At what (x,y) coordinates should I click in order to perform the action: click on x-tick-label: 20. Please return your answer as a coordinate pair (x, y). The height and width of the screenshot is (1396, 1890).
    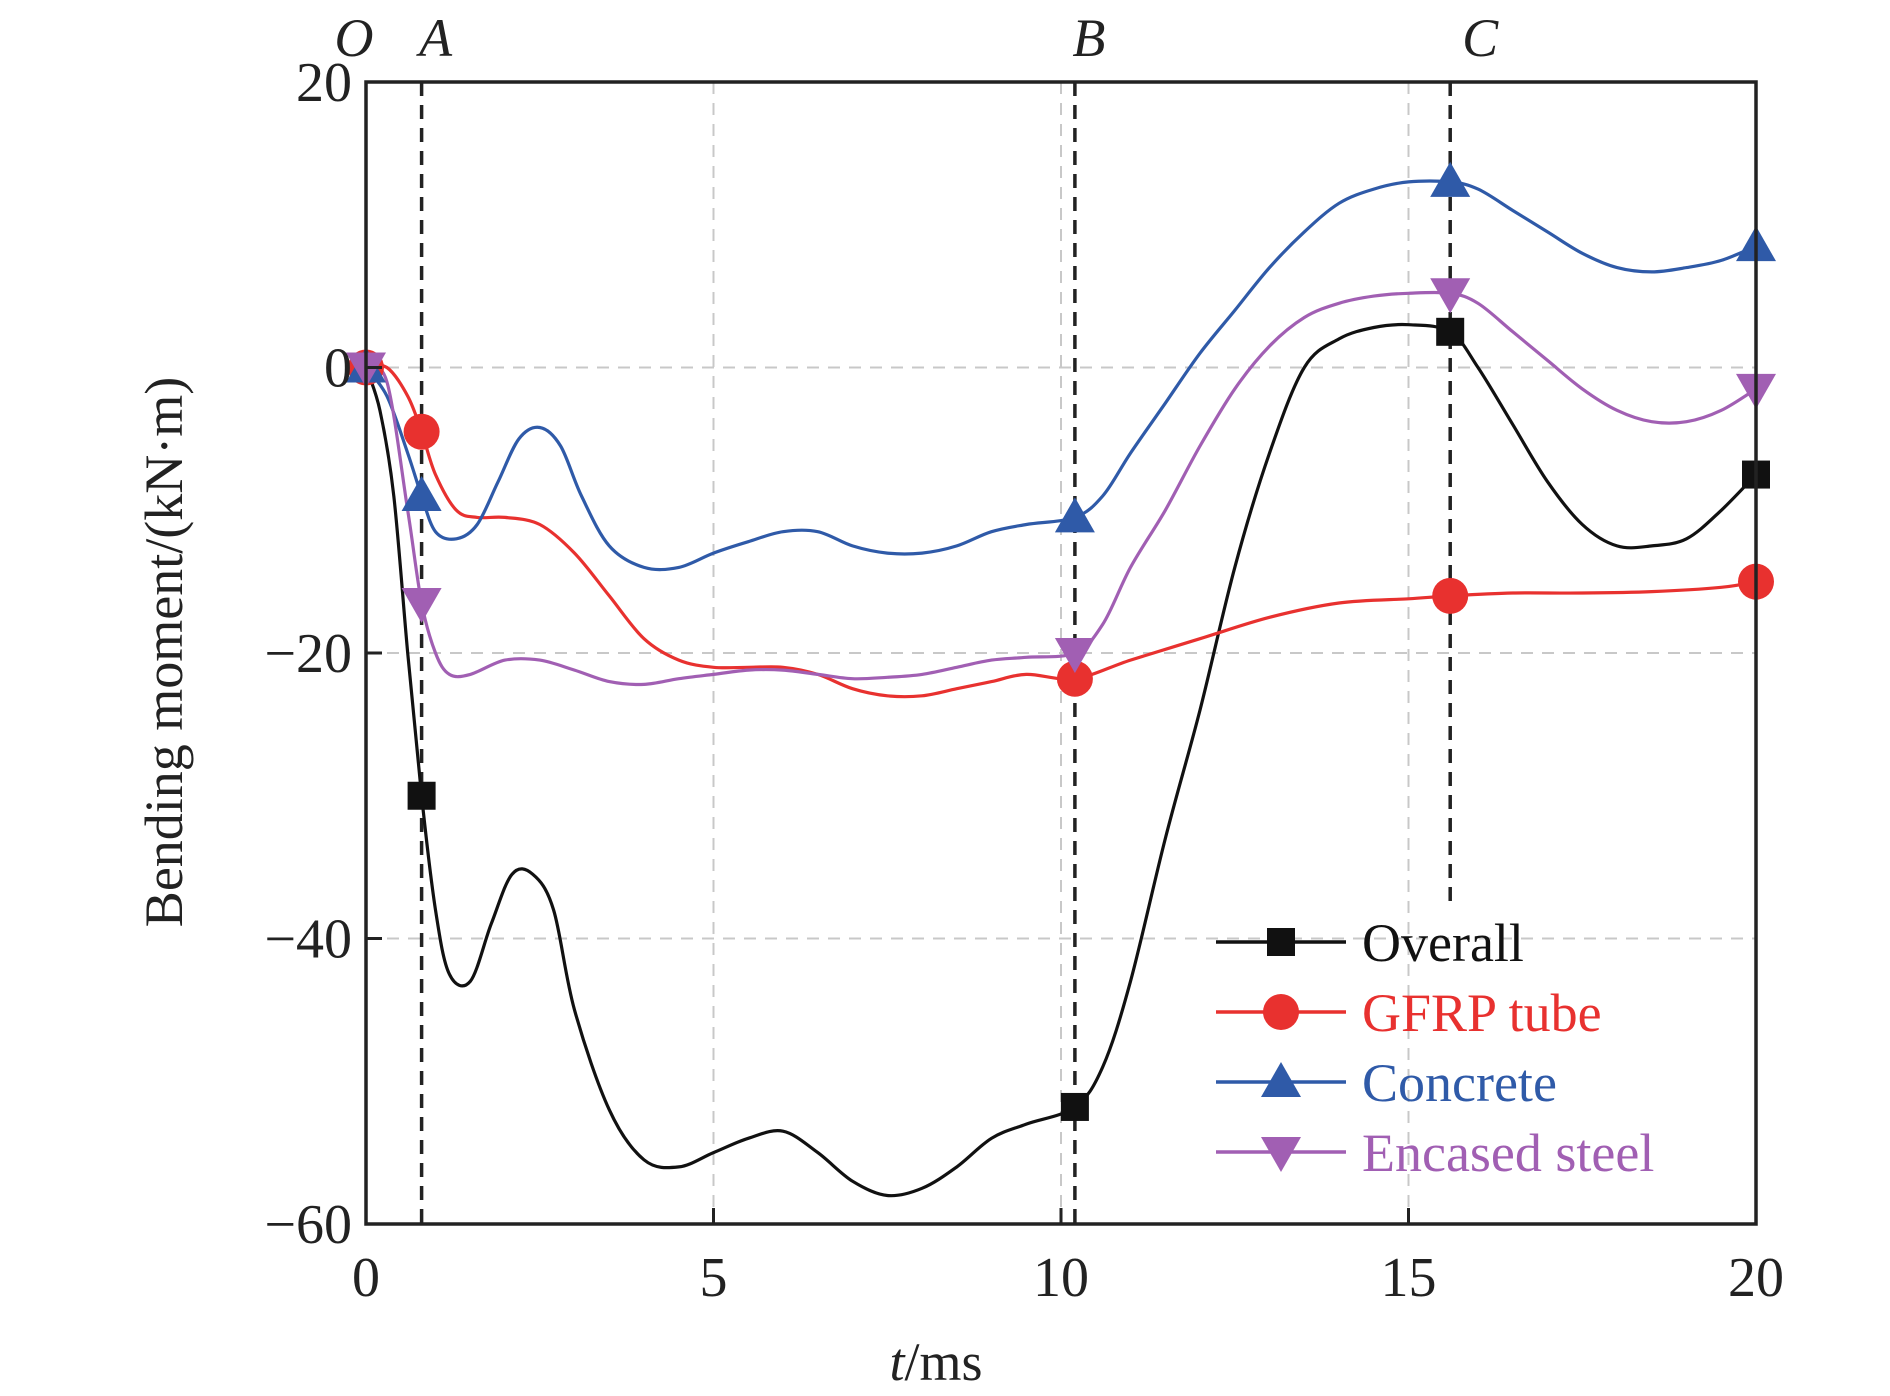
    Looking at the image, I should click on (1756, 1278).